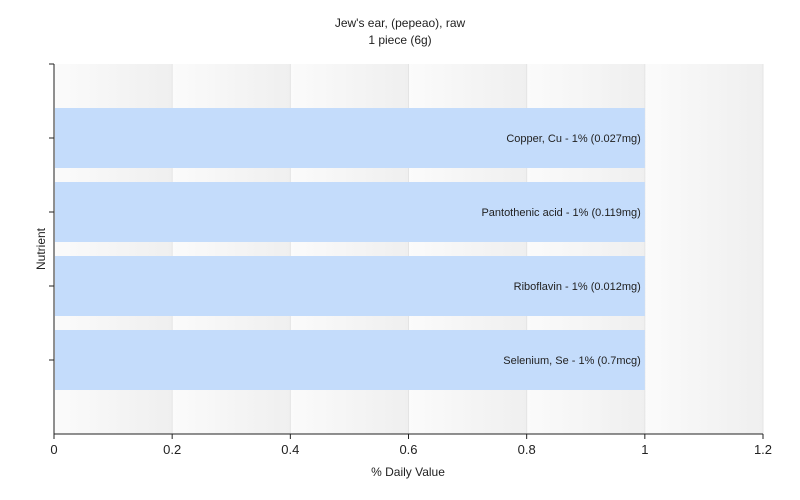 This screenshot has width=800, height=500. What do you see at coordinates (763, 449) in the screenshot?
I see `x-tick-label: 1.2` at bounding box center [763, 449].